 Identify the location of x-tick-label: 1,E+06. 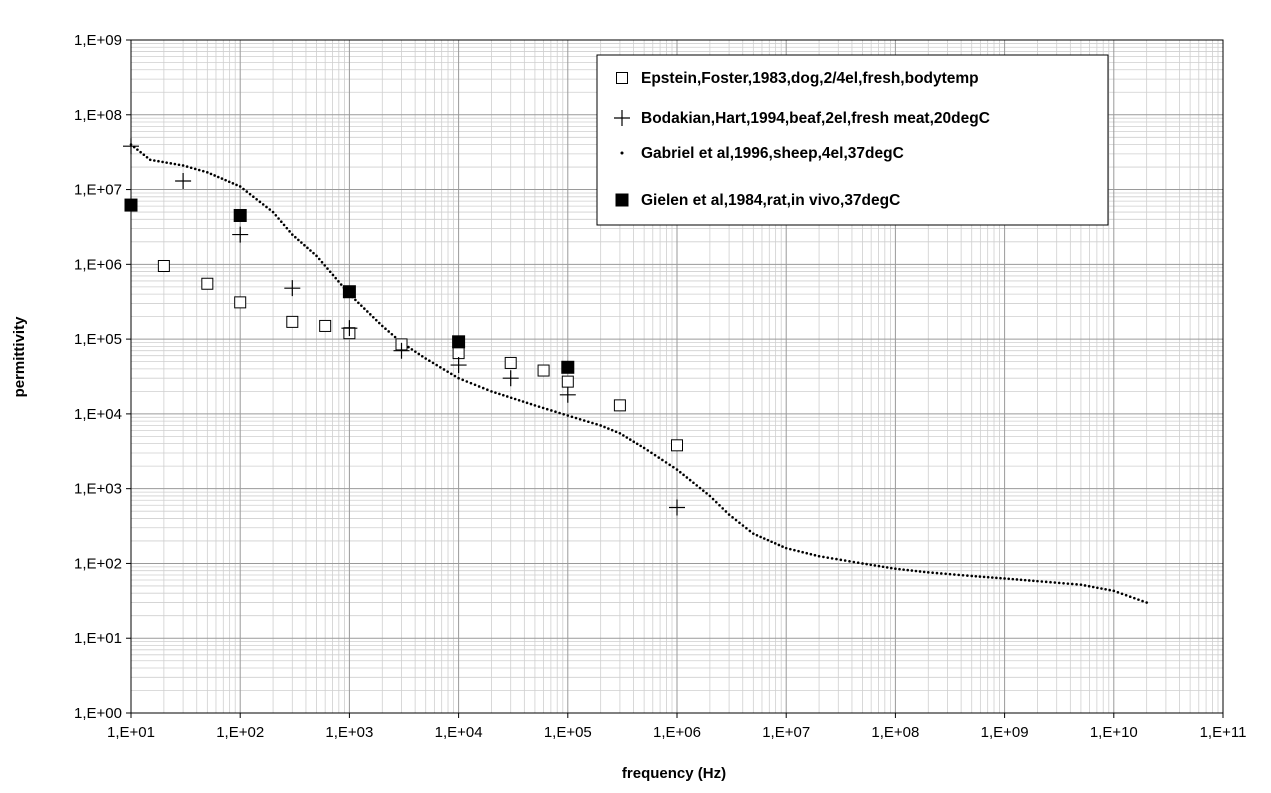
(677, 732).